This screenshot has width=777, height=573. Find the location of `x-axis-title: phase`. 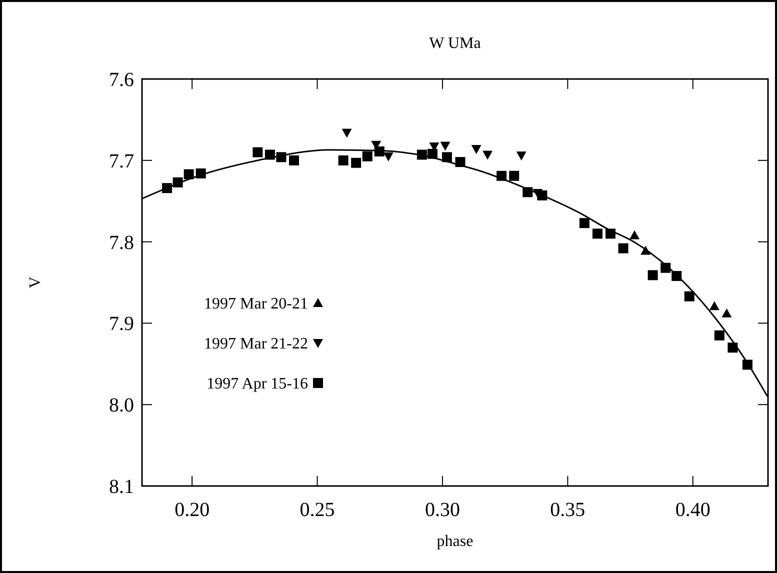

x-axis-title: phase is located at coordinates (455, 541).